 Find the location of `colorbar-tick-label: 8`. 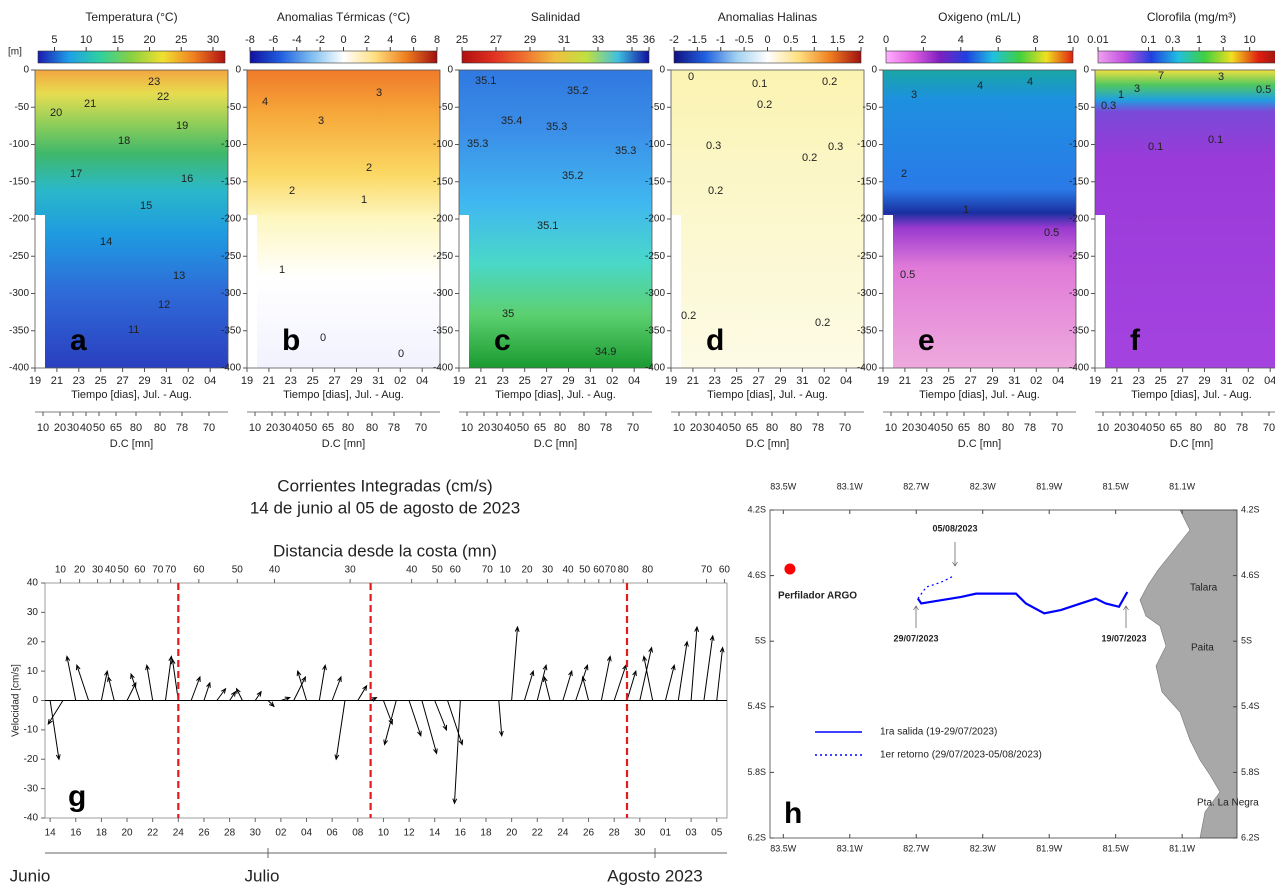

colorbar-tick-label: 8 is located at coordinates (437, 40).